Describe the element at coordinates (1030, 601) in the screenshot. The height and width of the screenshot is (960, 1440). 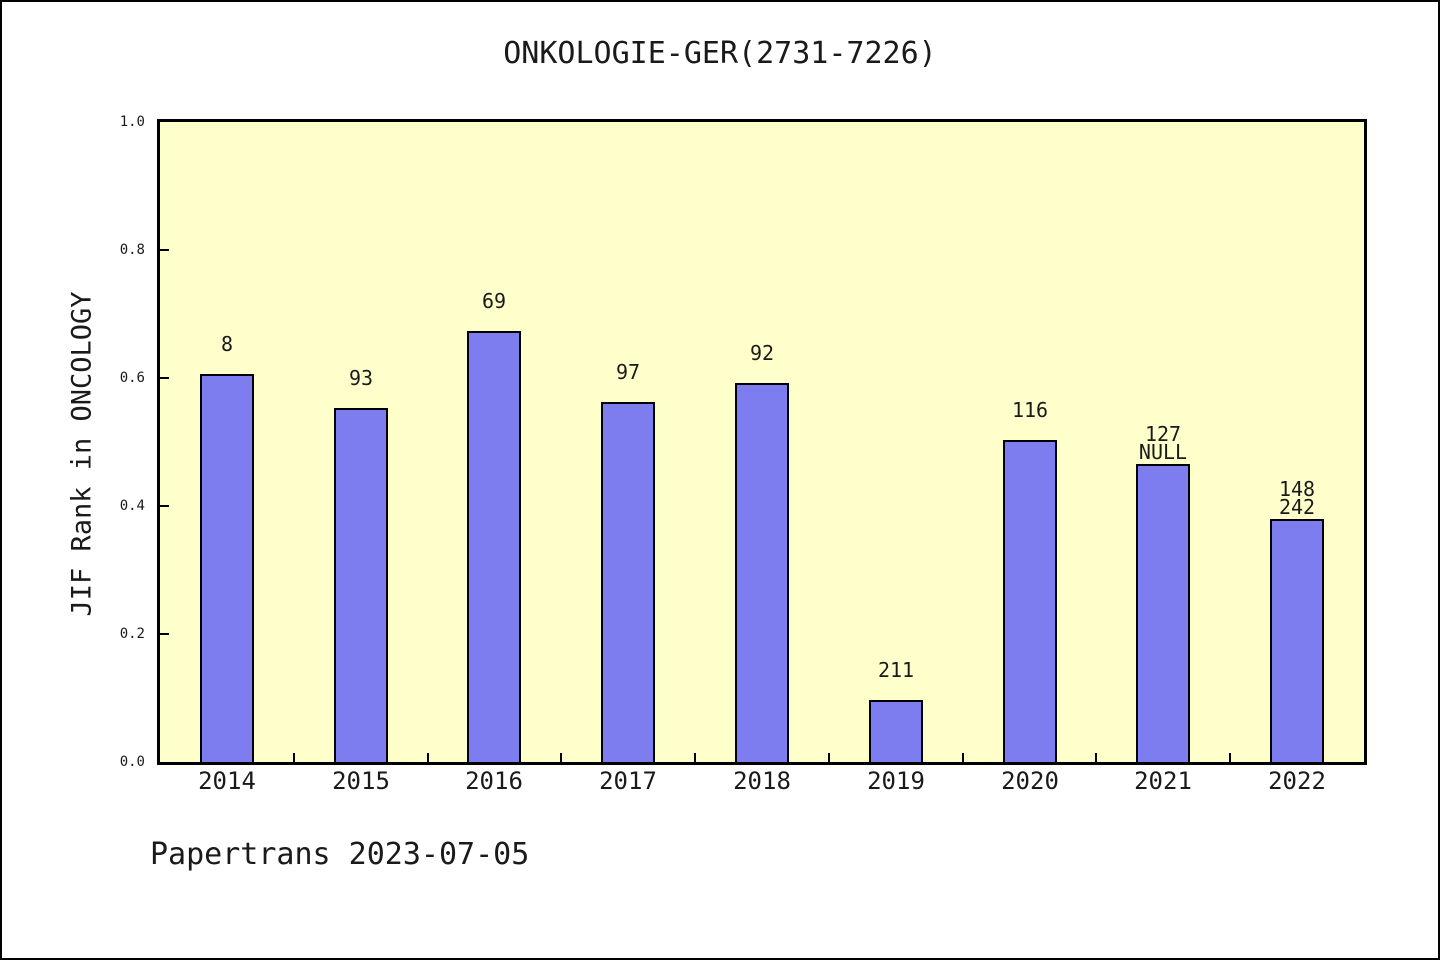
I see `bar-2020` at that location.